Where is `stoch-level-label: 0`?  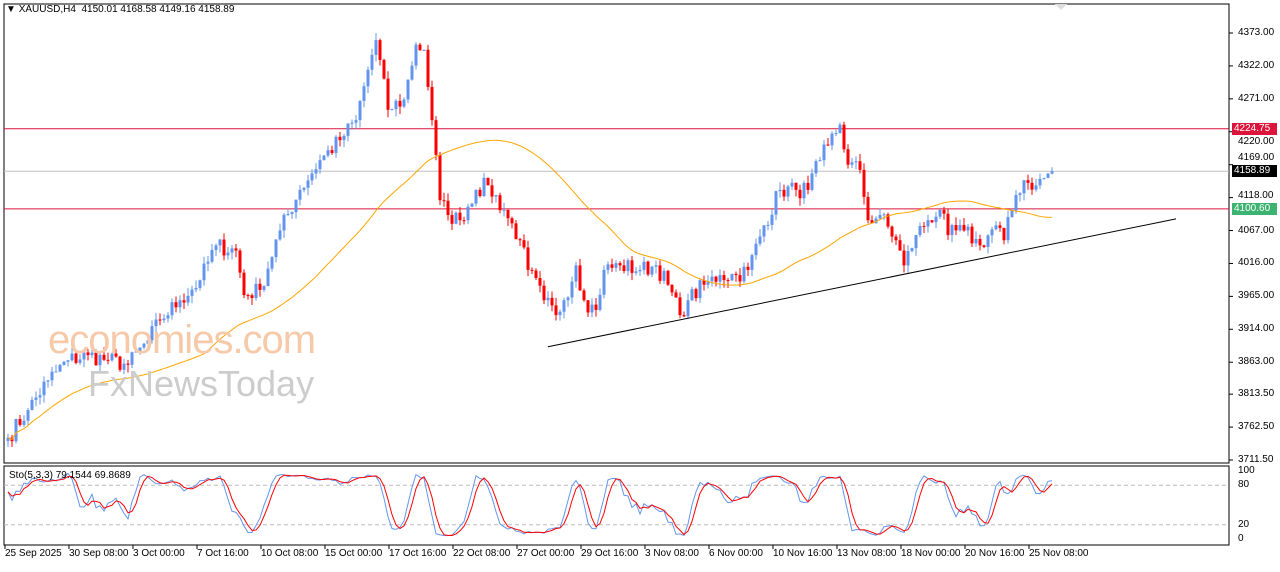 stoch-level-label: 0 is located at coordinates (1241, 538).